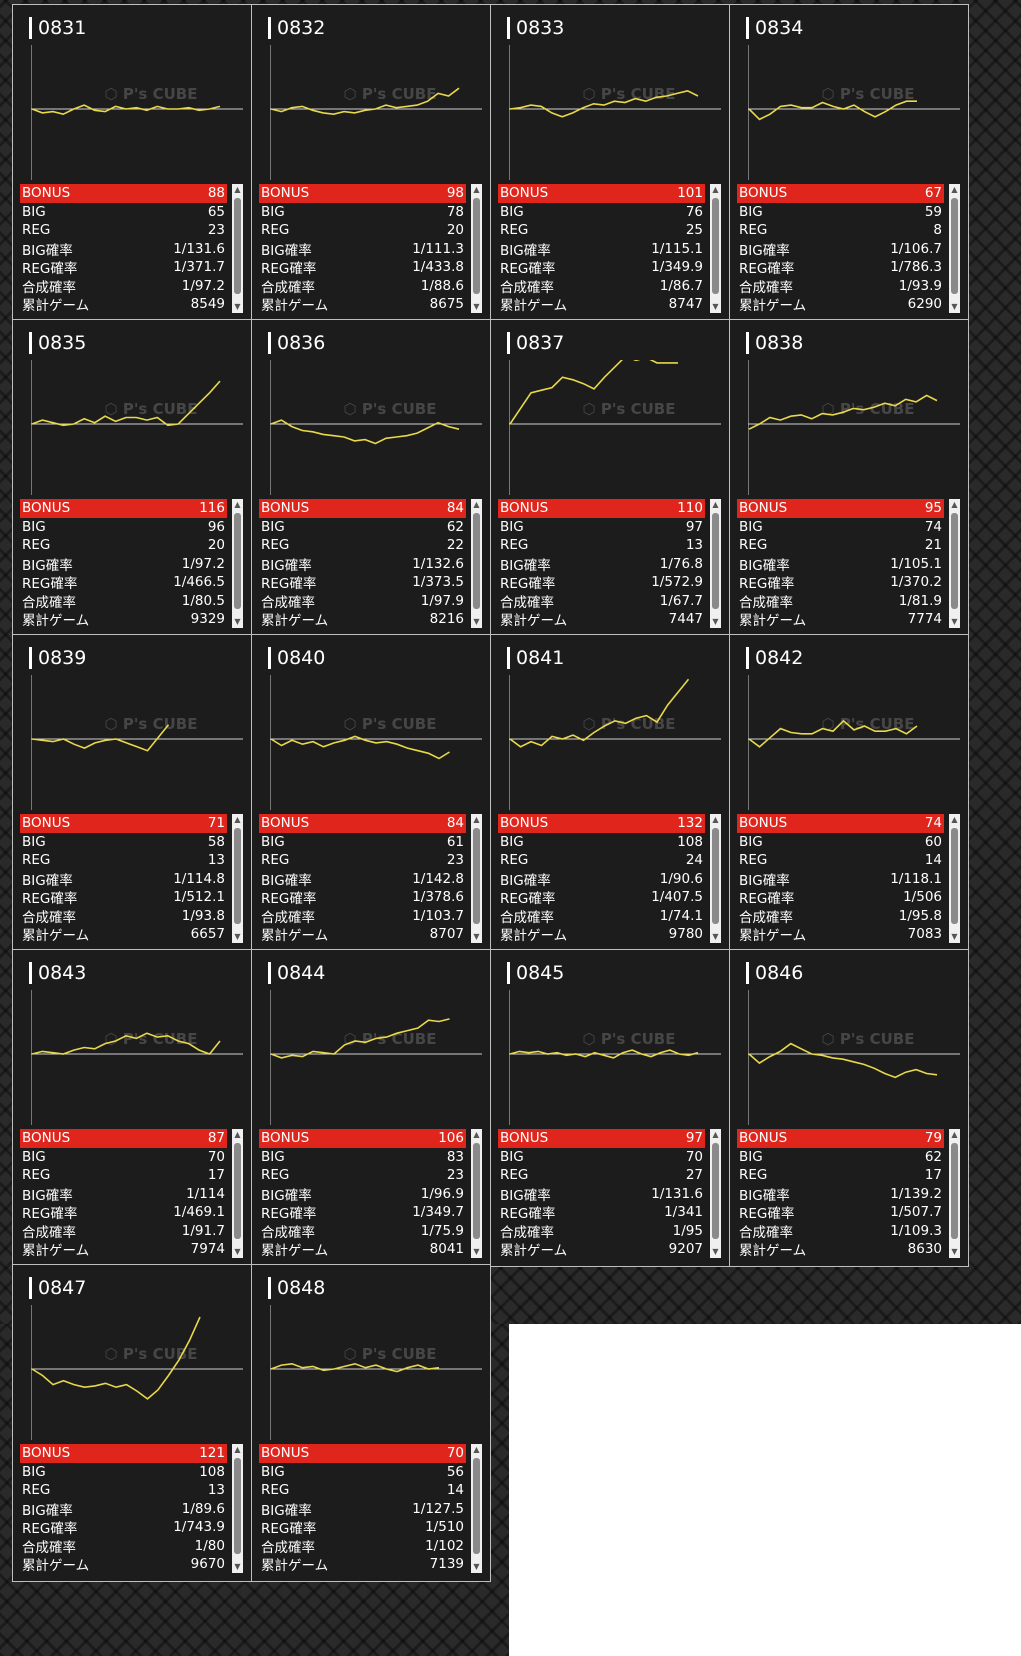 Image resolution: width=1021 pixels, height=1656 pixels. I want to click on slump-graph-svg: ⬡ P's CUBE, so click(615, 112).